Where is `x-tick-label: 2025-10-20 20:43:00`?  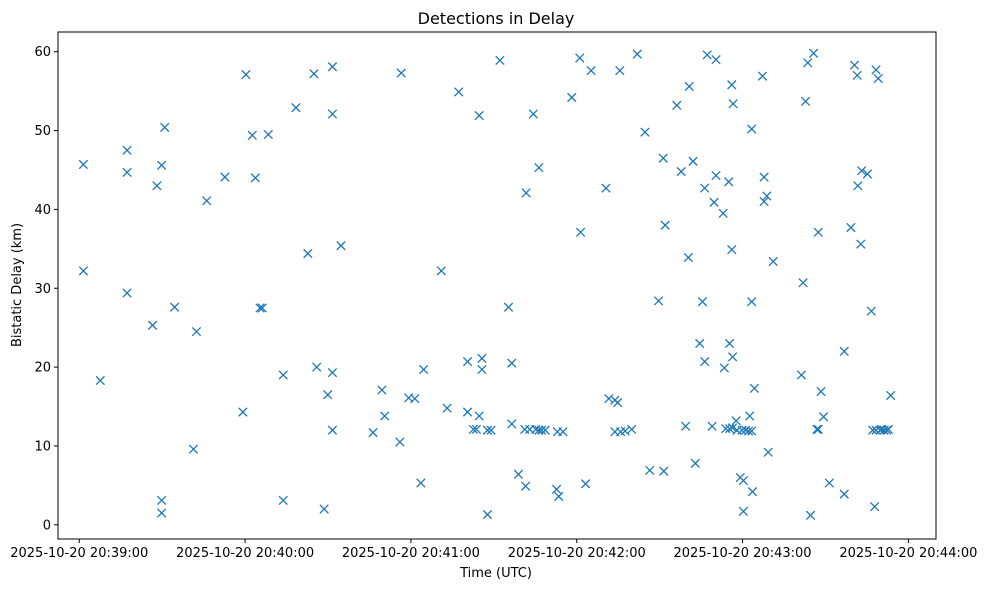
x-tick-label: 2025-10-20 20:43:00 is located at coordinates (743, 553).